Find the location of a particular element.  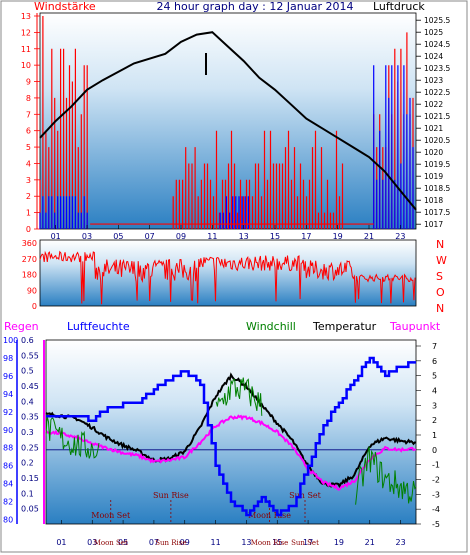

event-label: Moon Rise is located at coordinates (270, 543).